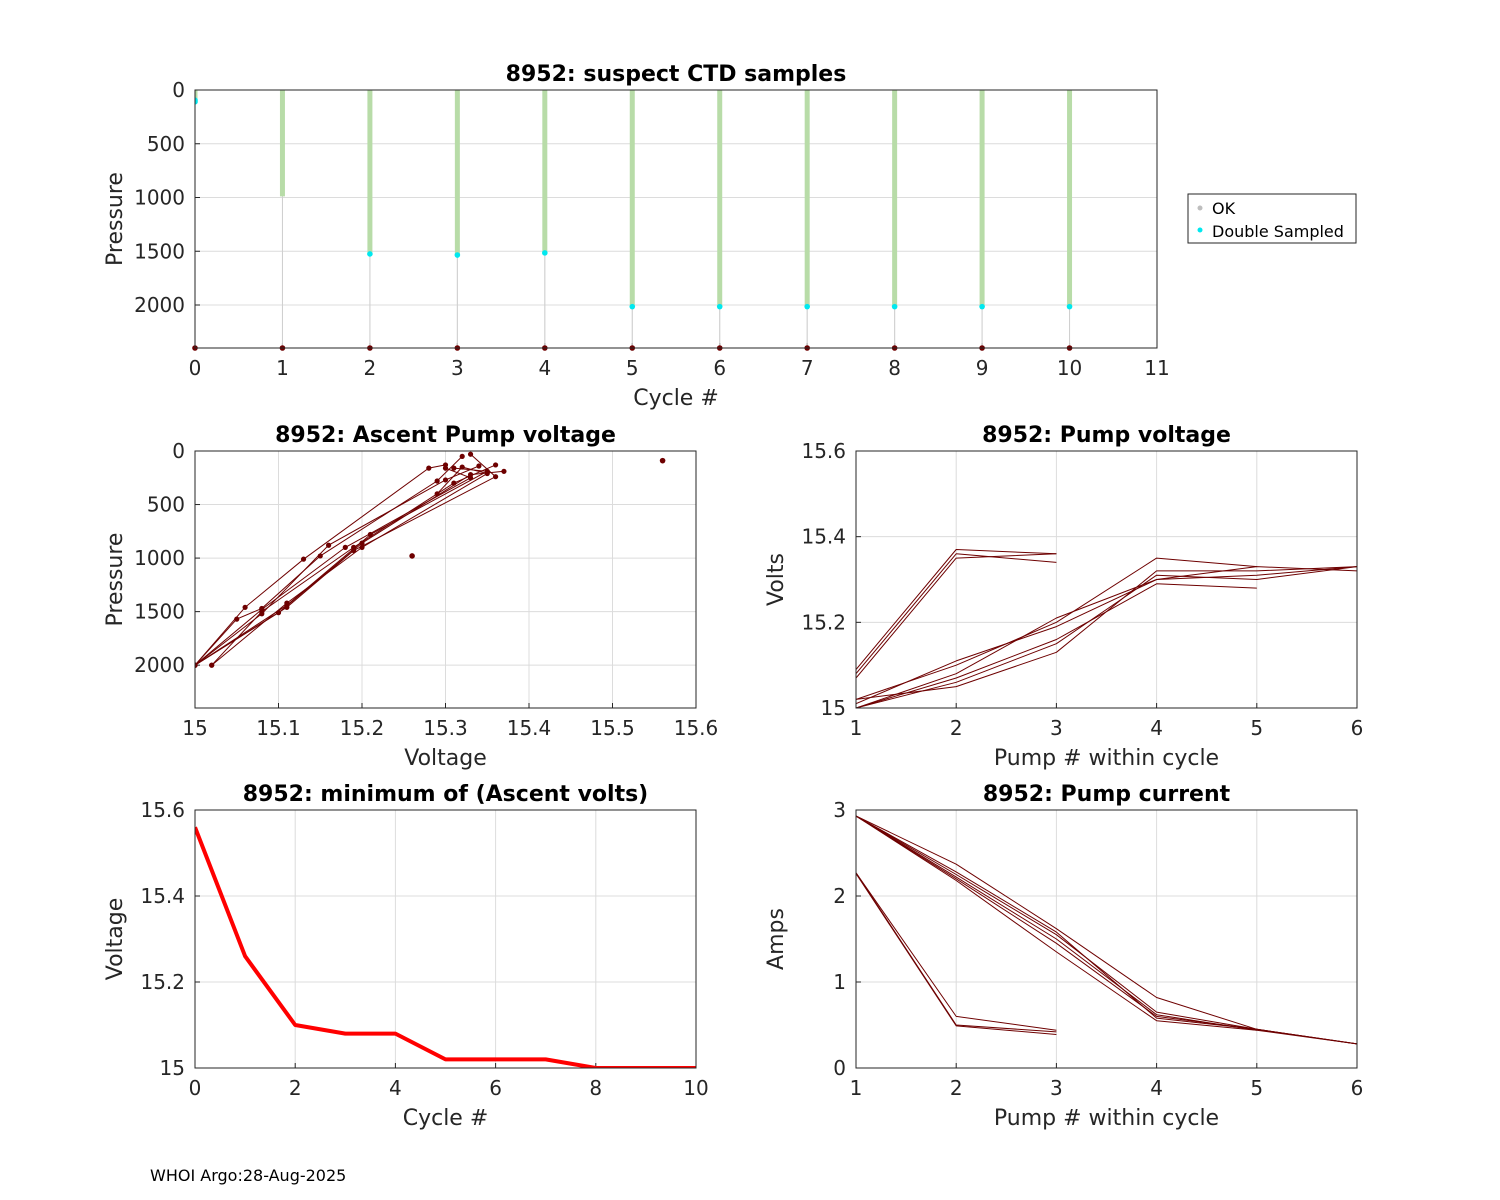  What do you see at coordinates (839, 810) in the screenshot?
I see `y-tick-label: 3` at bounding box center [839, 810].